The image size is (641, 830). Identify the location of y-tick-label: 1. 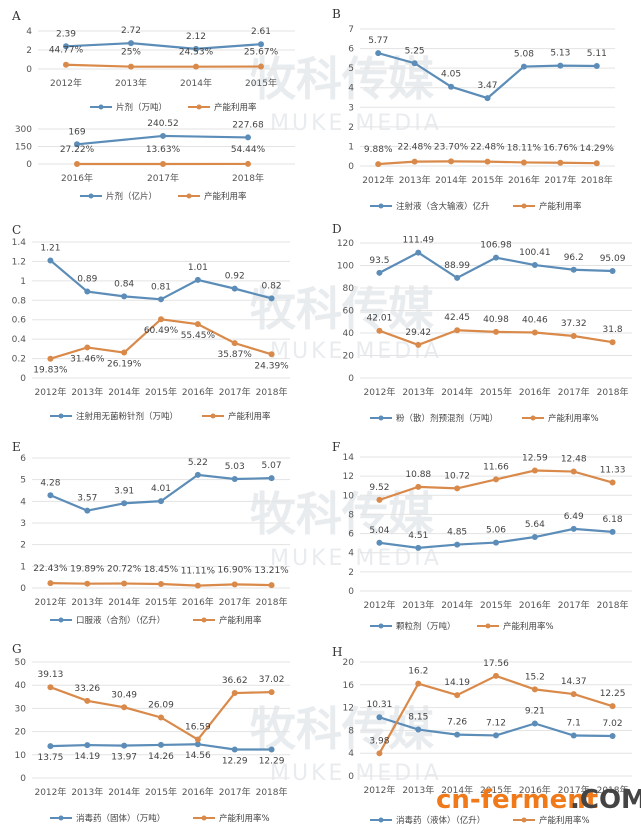
(351, 147).